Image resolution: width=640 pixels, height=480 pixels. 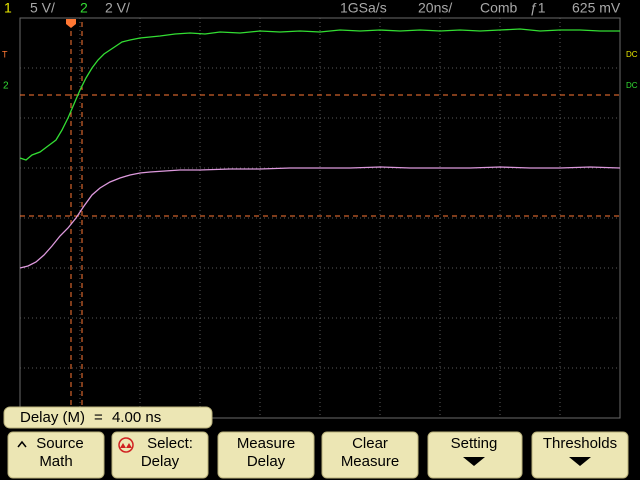 I want to click on readout-box, so click(x=108, y=417).